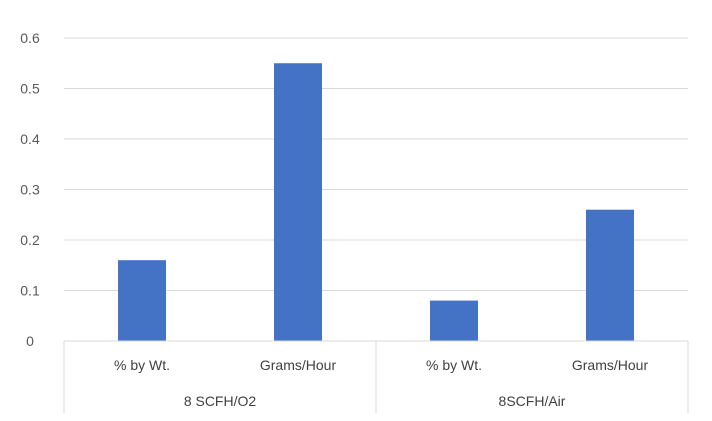 The width and height of the screenshot is (712, 421). Describe the element at coordinates (30, 139) in the screenshot. I see `y-tick-label: 0.4` at that location.